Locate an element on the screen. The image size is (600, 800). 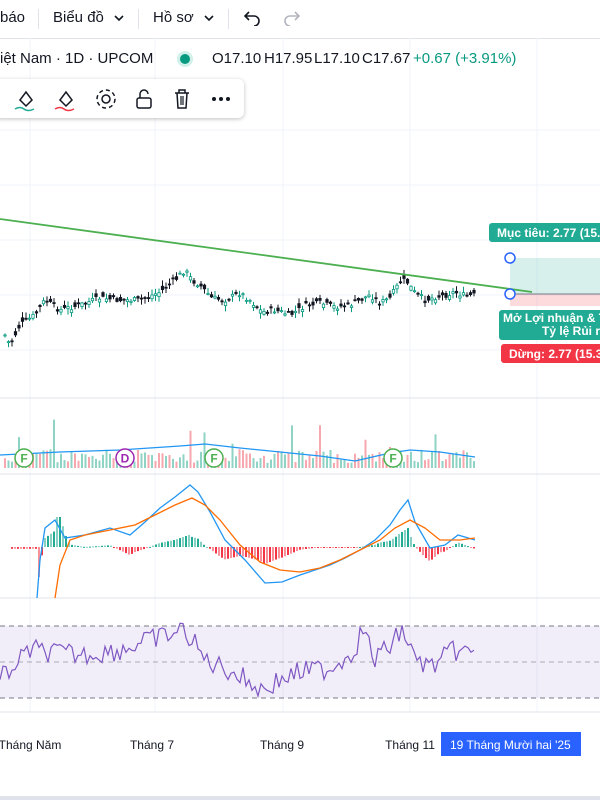
event-marker-label: F is located at coordinates (392, 459).